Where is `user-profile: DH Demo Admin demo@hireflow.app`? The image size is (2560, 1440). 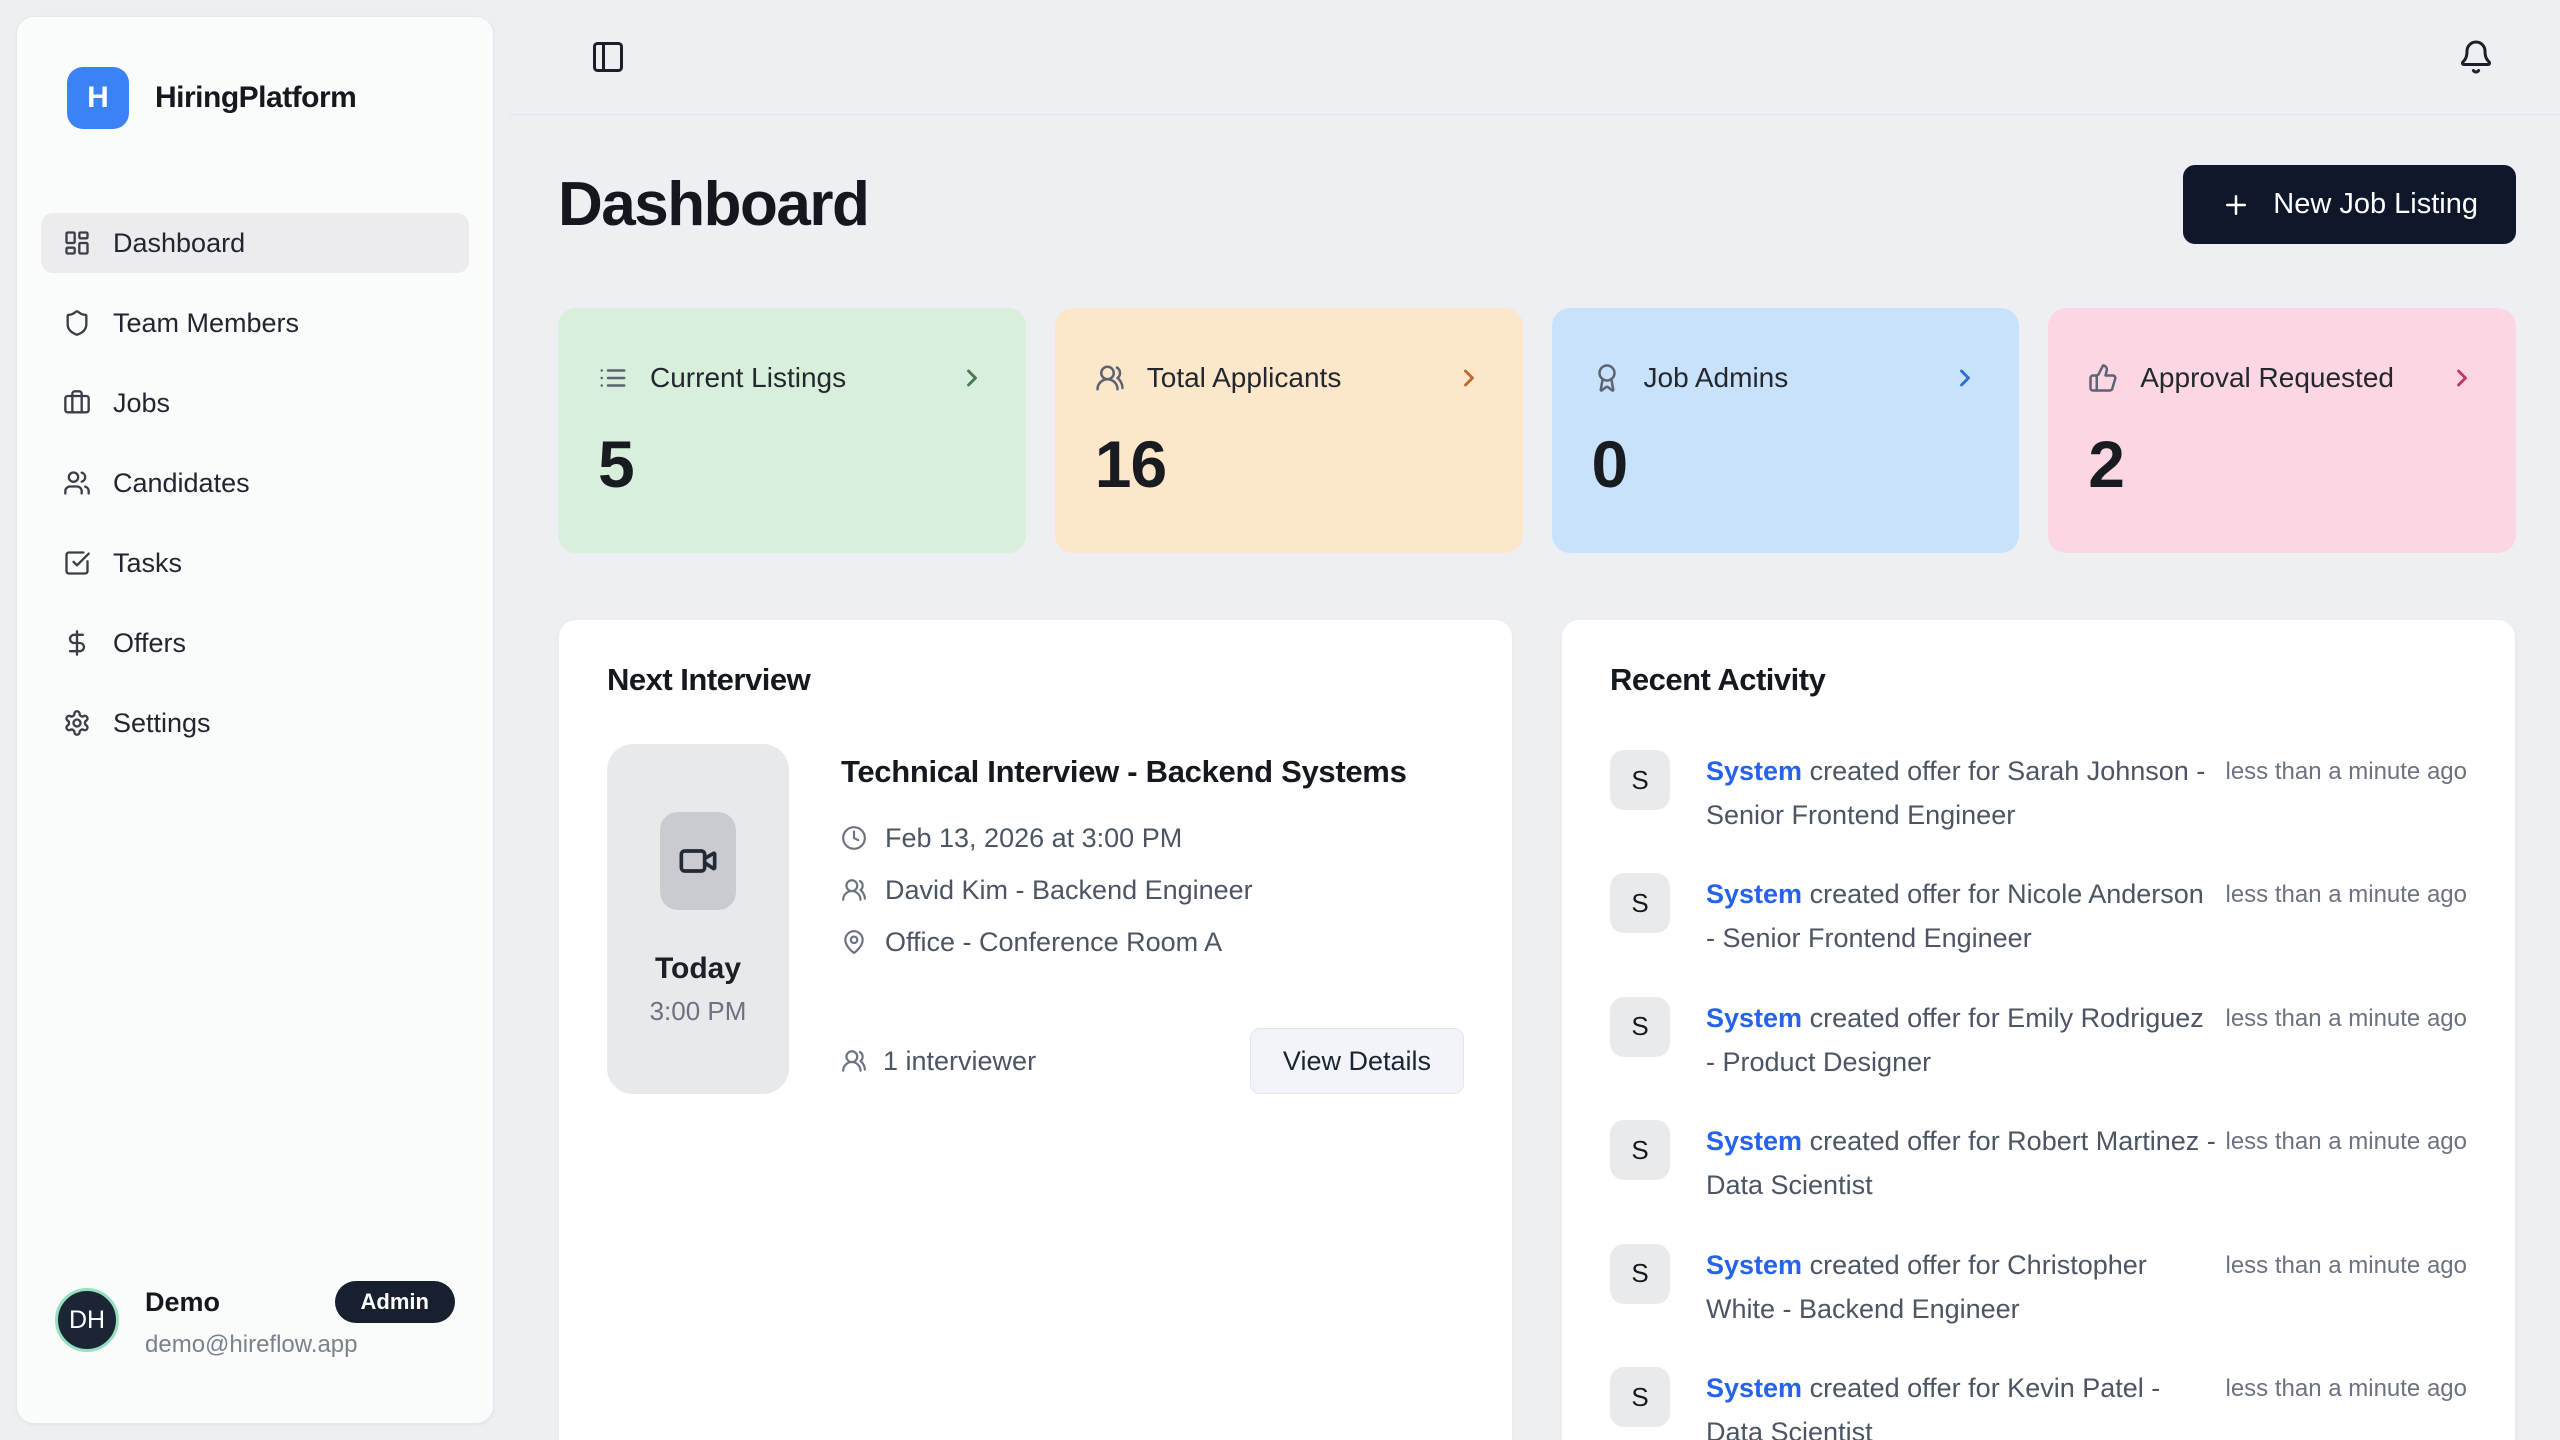
user-profile: DH Demo Admin demo@hireflow.app is located at coordinates (255, 1320).